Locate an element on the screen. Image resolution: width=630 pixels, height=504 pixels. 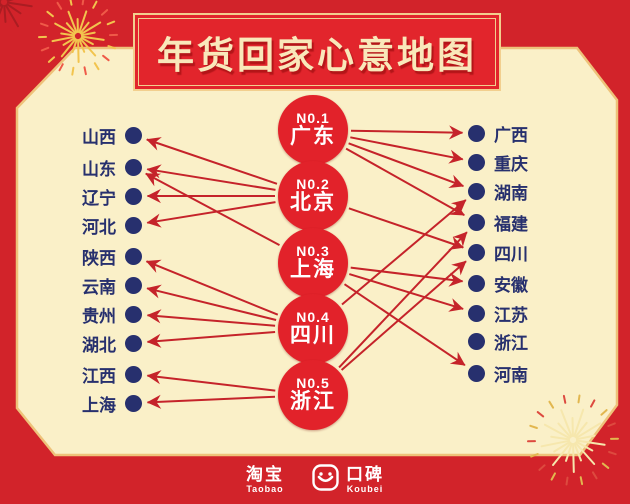
province-label: 上海 is located at coordinates (99, 405).